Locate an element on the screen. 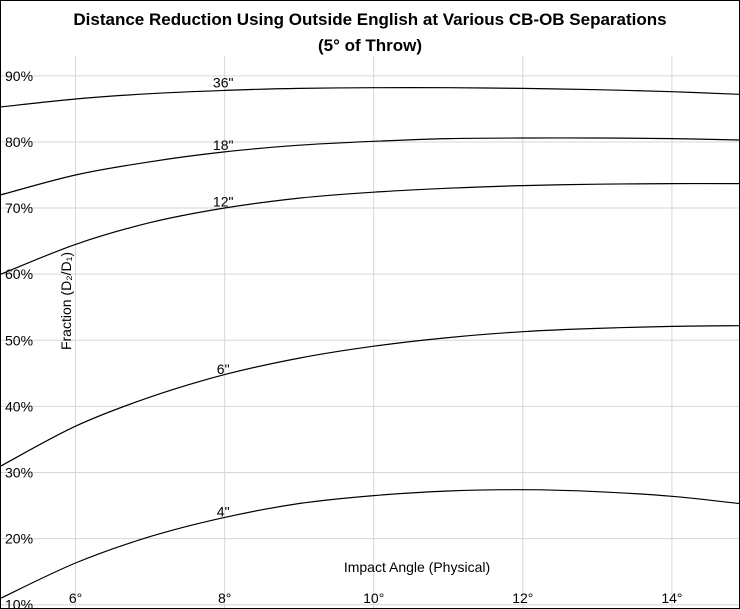  series-label: 6" is located at coordinates (223, 369).